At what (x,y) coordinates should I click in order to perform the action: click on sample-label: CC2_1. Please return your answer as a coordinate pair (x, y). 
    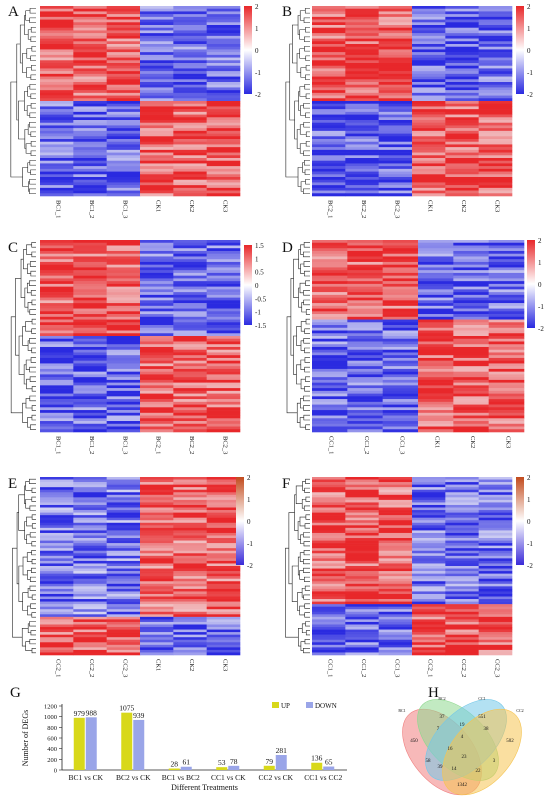
    Looking at the image, I should click on (430, 668).